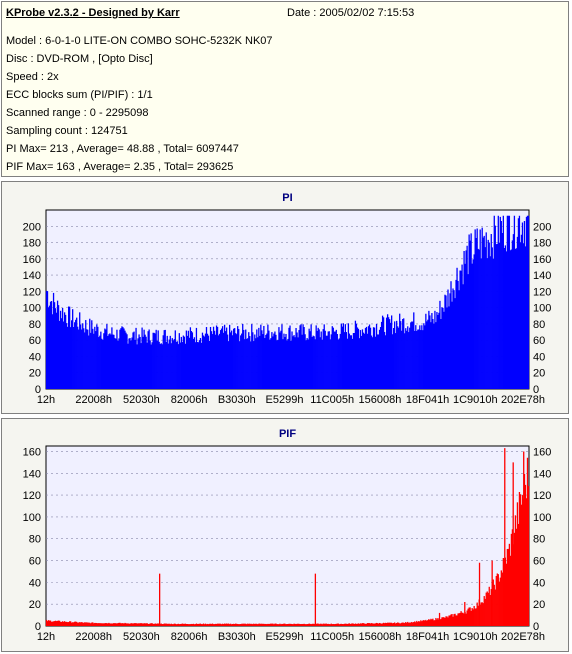 Image resolution: width=572 pixels, height=654 pixels. Describe the element at coordinates (351, 13) in the screenshot. I see `scan-date: Date : 2005/02/02 7:15:53` at that location.